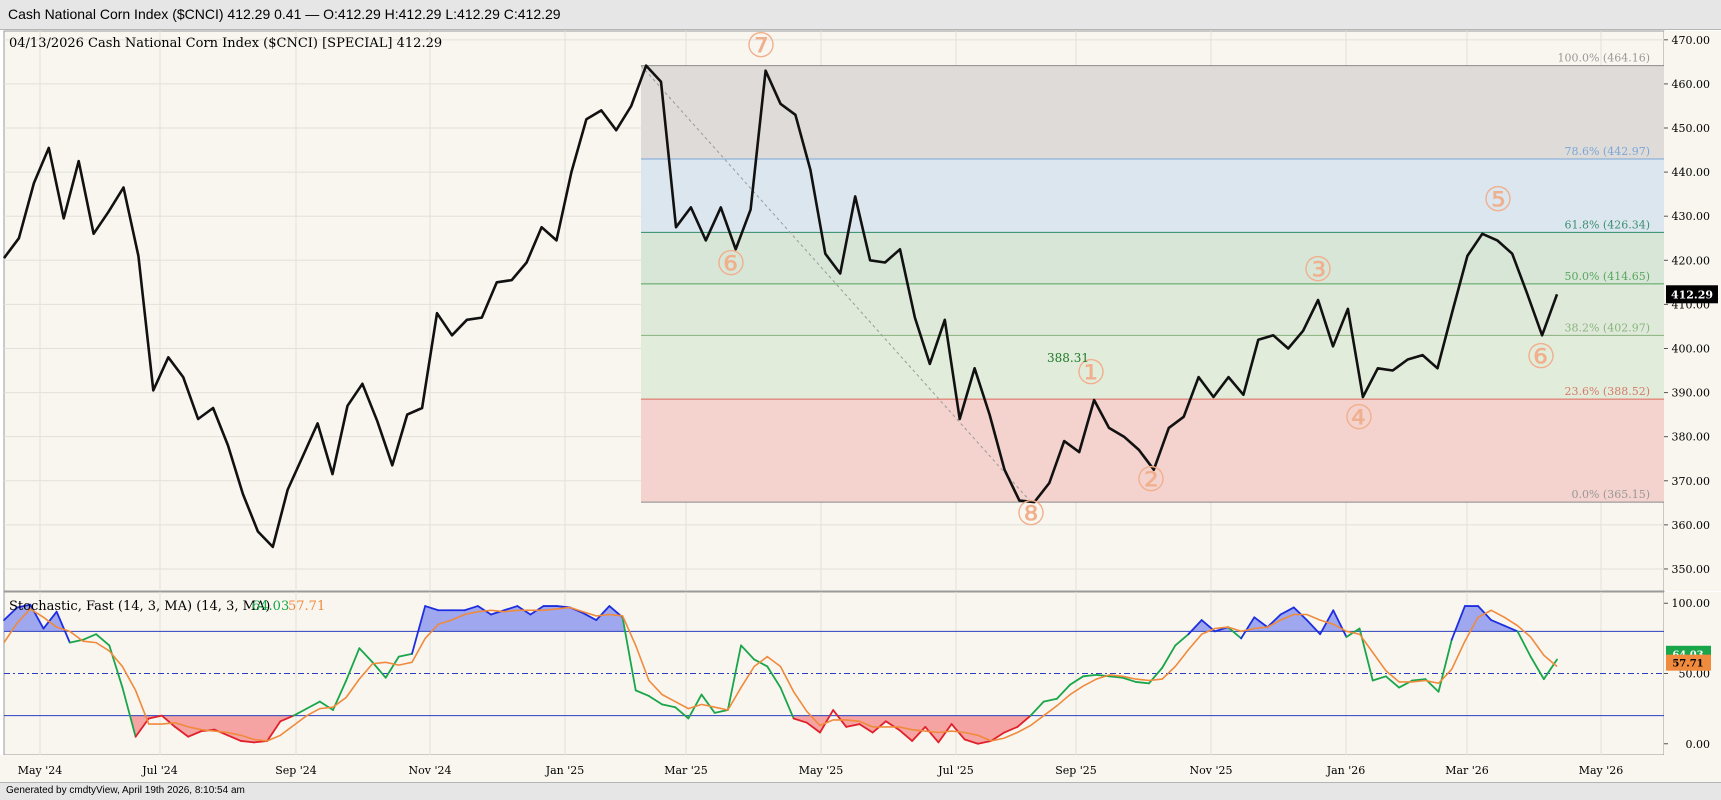 Image resolution: width=1721 pixels, height=800 pixels. What do you see at coordinates (1691, 348) in the screenshot?
I see `y-tick-label: 400.00` at bounding box center [1691, 348].